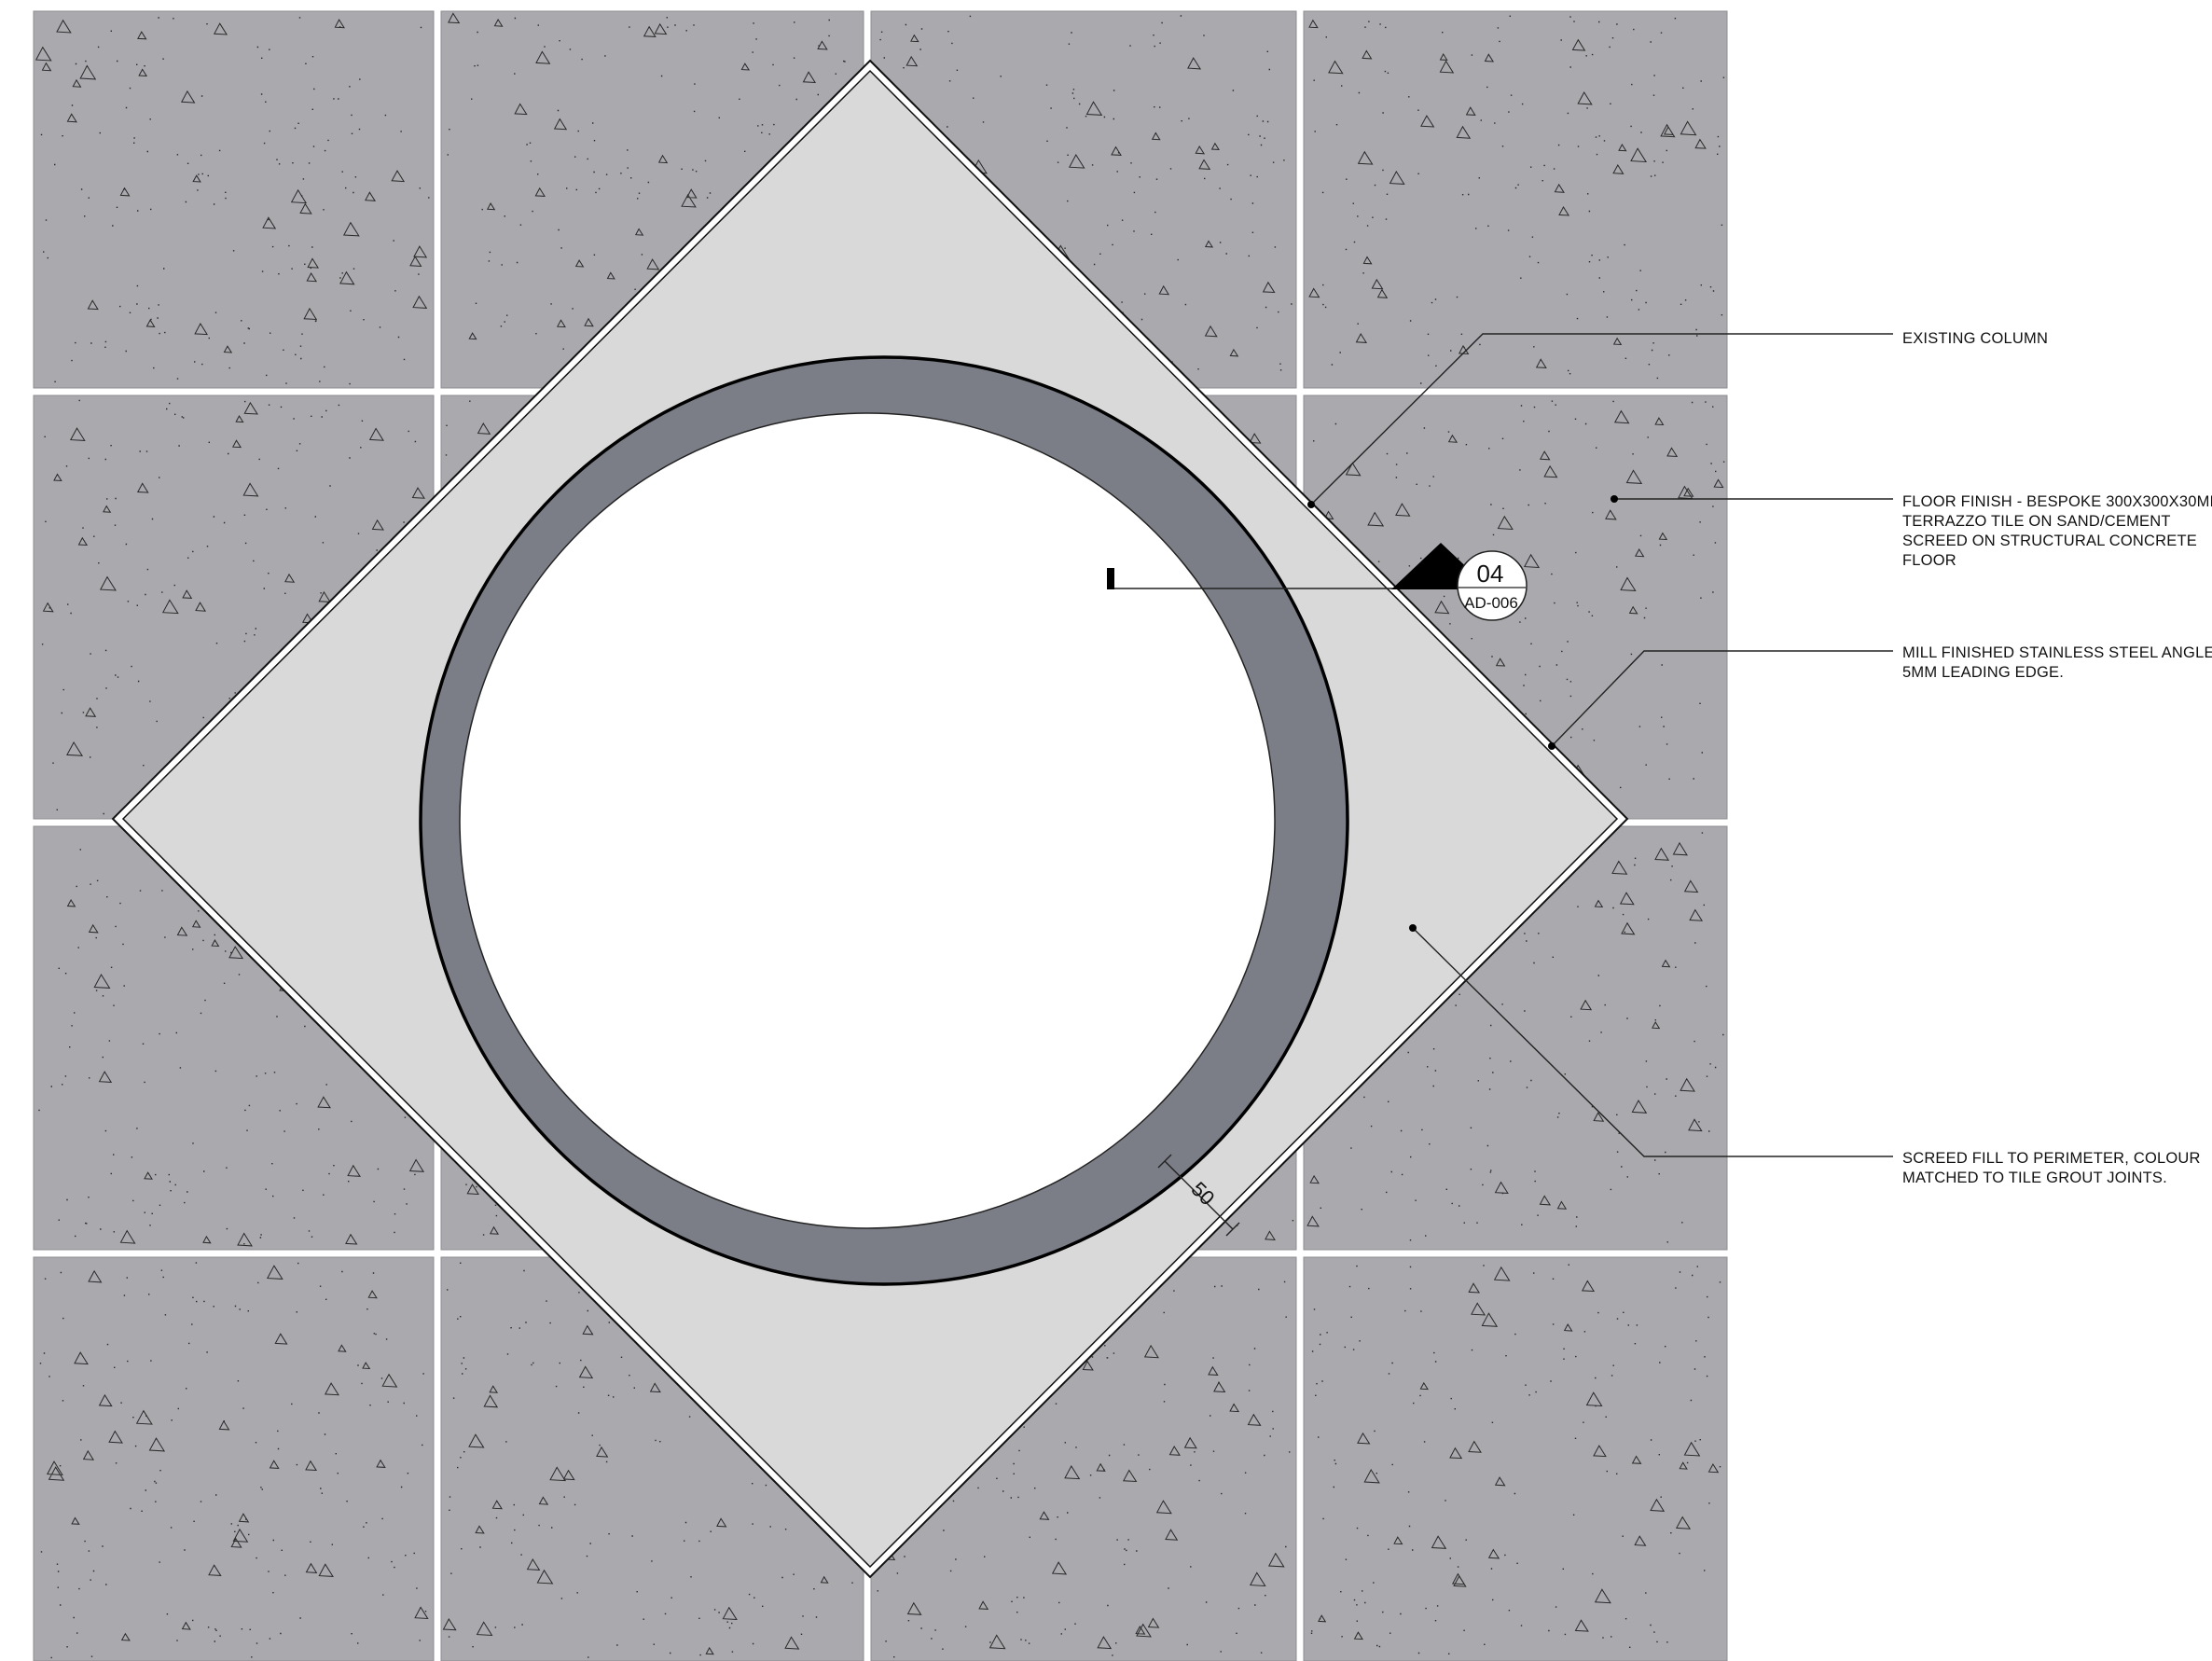 This screenshot has width=2212, height=1661. Describe the element at coordinates (1975, 338) in the screenshot. I see `note-existing-column: EXISTING COLUMN` at that location.